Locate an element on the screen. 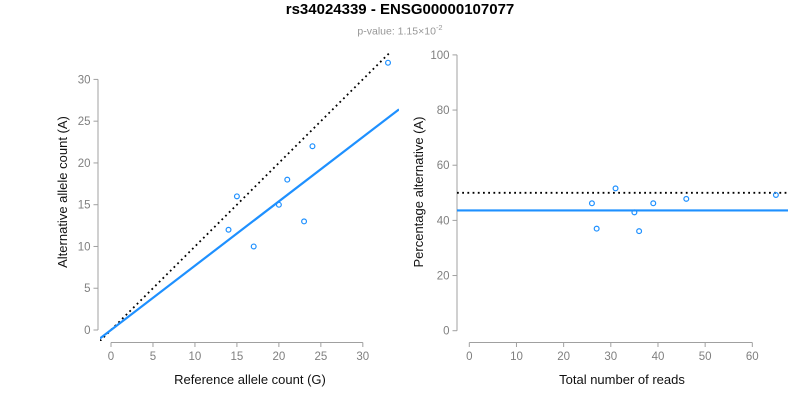 The height and width of the screenshot is (400, 800). y-tick-label: 40 is located at coordinates (443, 221).